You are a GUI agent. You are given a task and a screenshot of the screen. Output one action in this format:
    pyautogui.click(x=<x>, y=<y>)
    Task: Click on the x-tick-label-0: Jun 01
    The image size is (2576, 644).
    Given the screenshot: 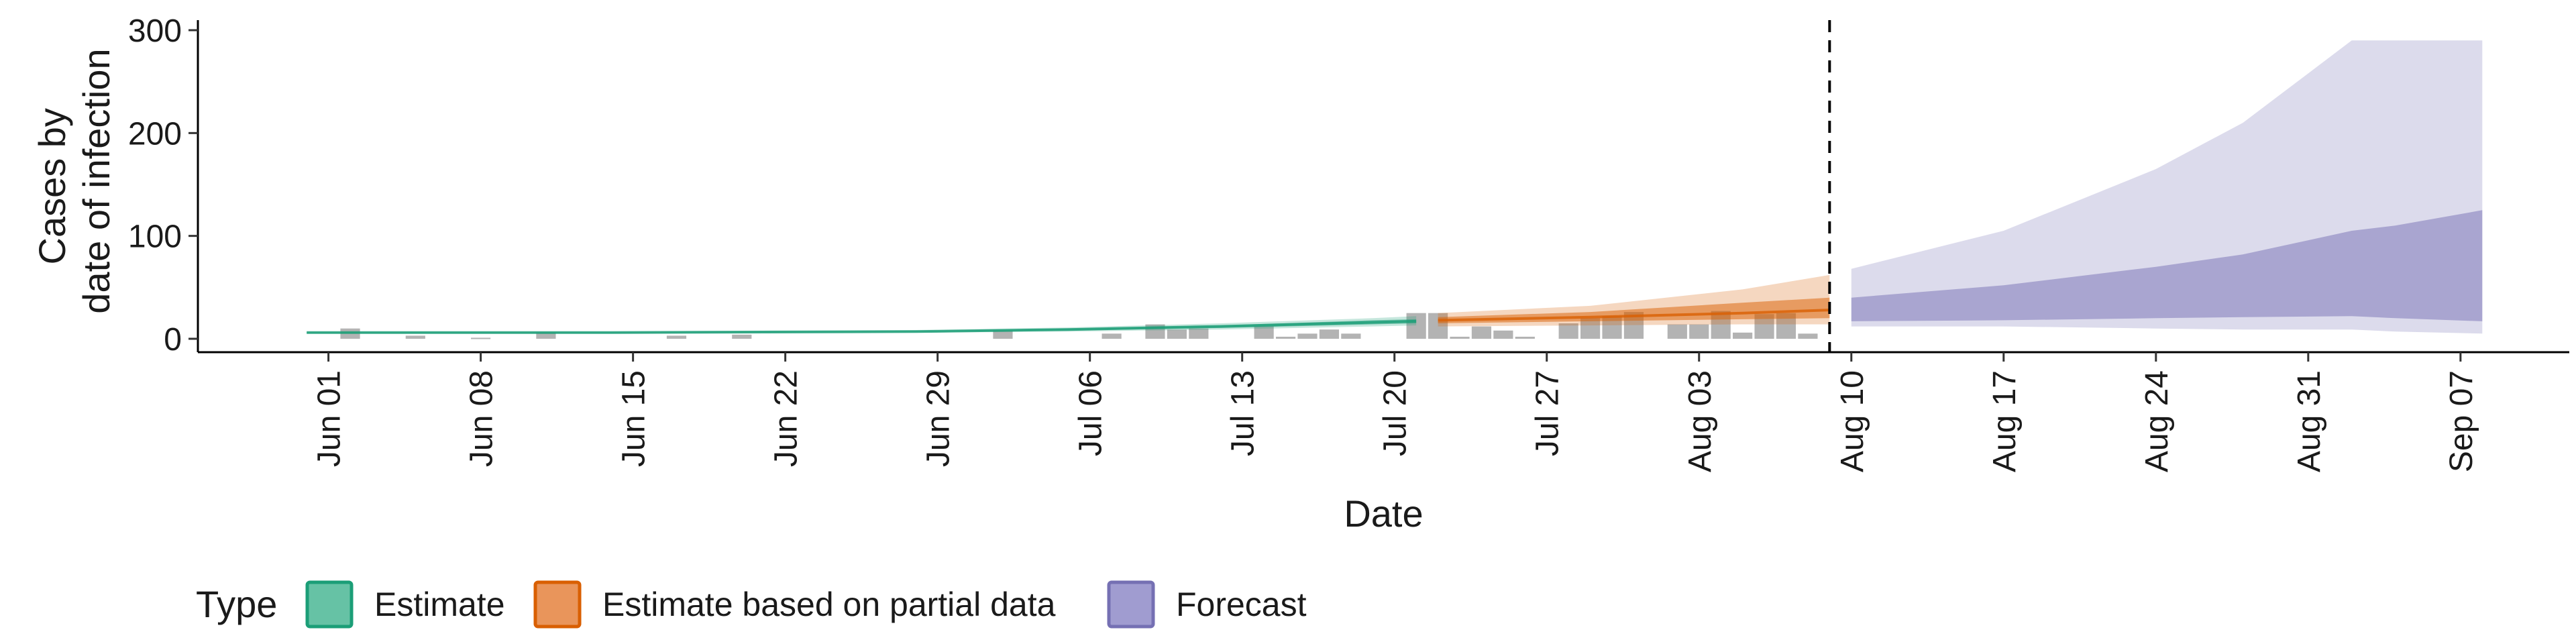 What is the action you would take?
    pyautogui.click(x=329, y=418)
    